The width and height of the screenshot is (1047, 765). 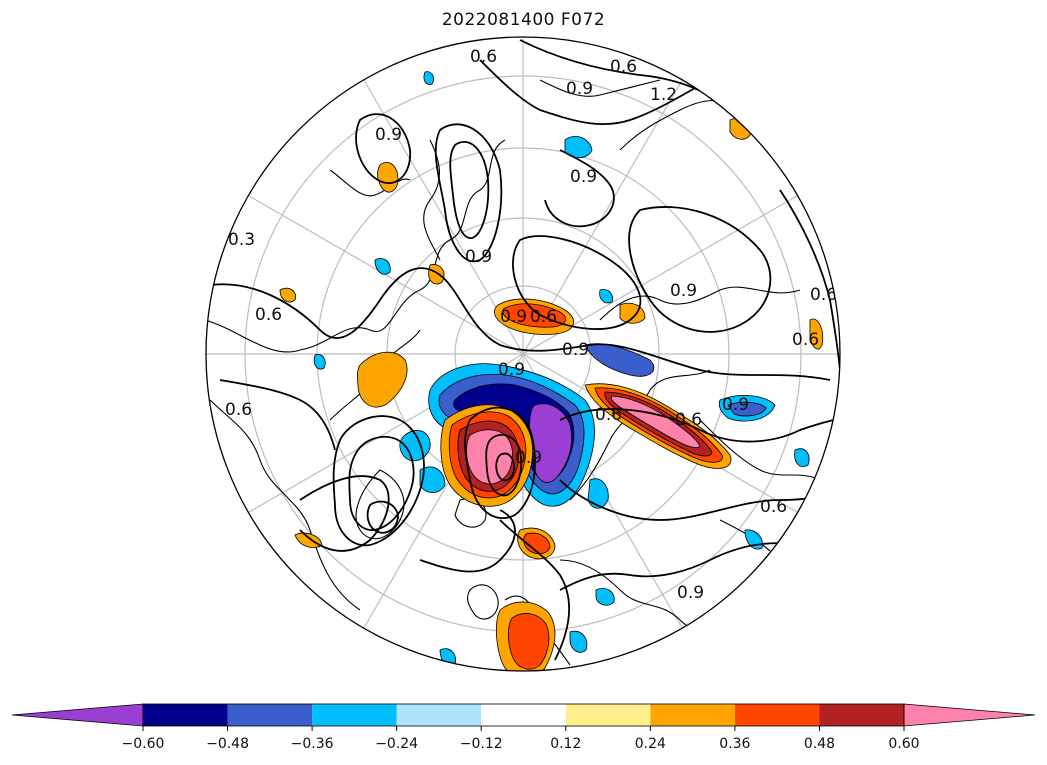 I want to click on colorbar-tick-label: 0.48, so click(x=819, y=744).